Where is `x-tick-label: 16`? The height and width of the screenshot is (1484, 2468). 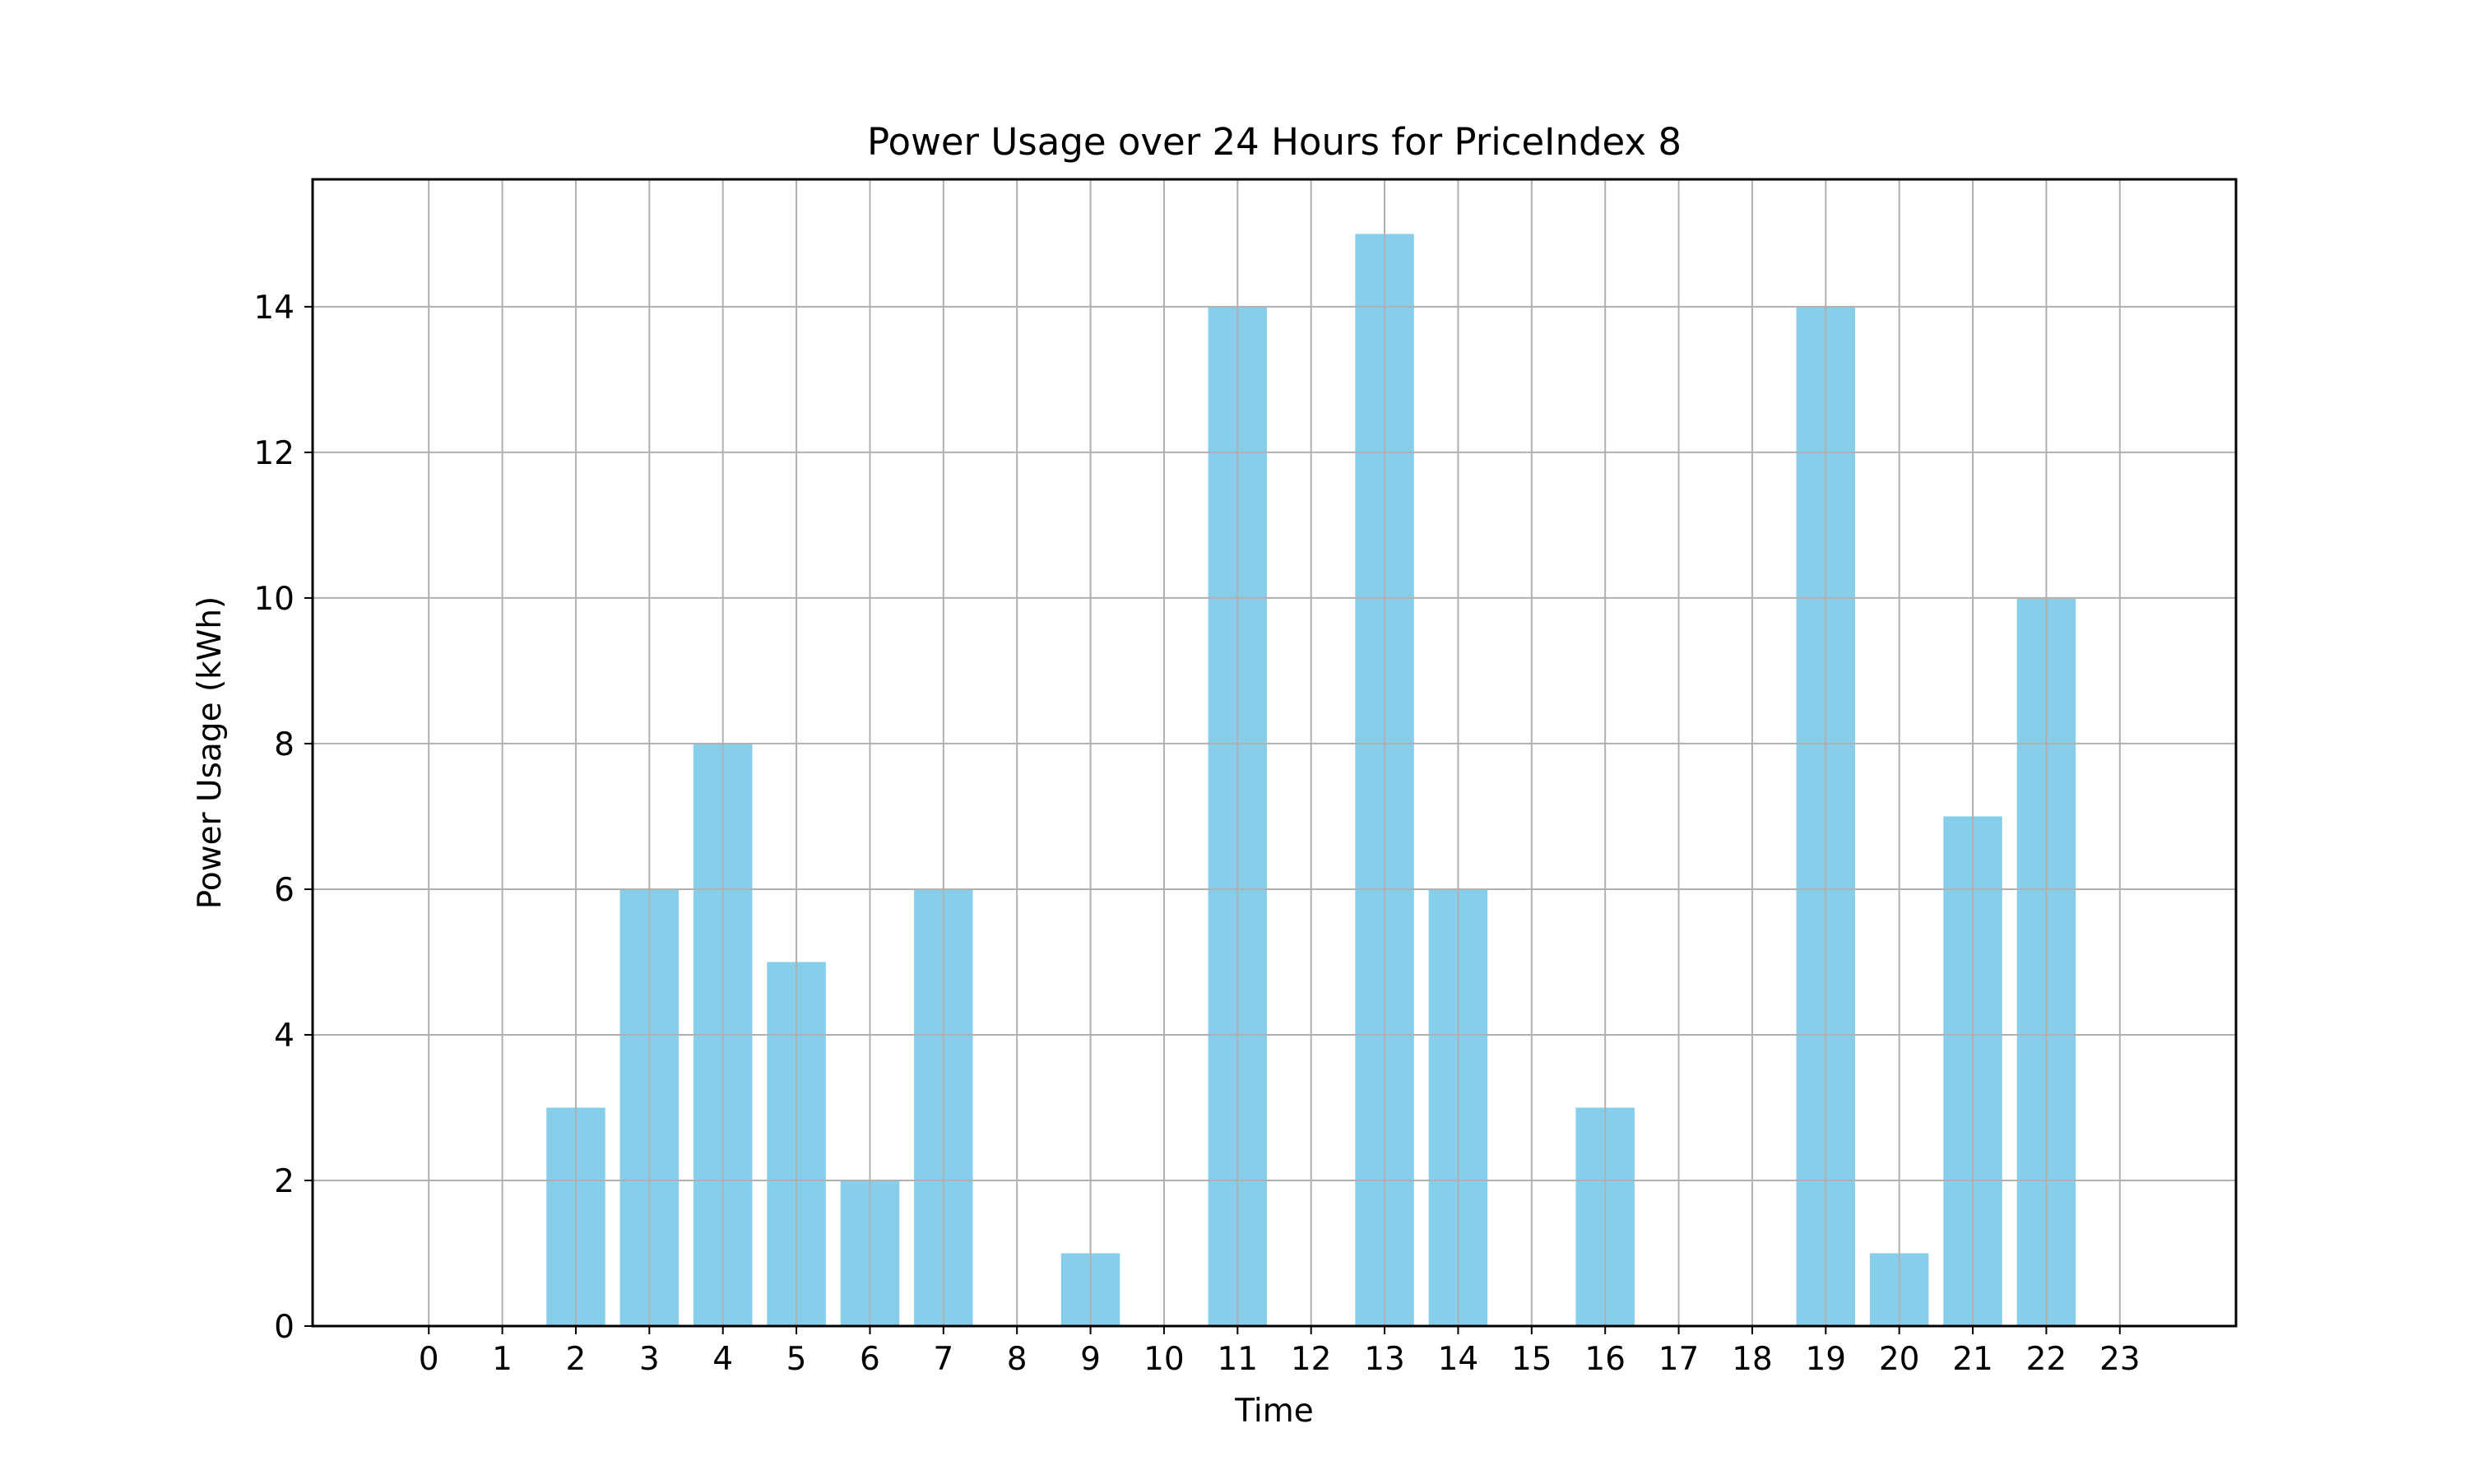 x-tick-label: 16 is located at coordinates (1605, 1359).